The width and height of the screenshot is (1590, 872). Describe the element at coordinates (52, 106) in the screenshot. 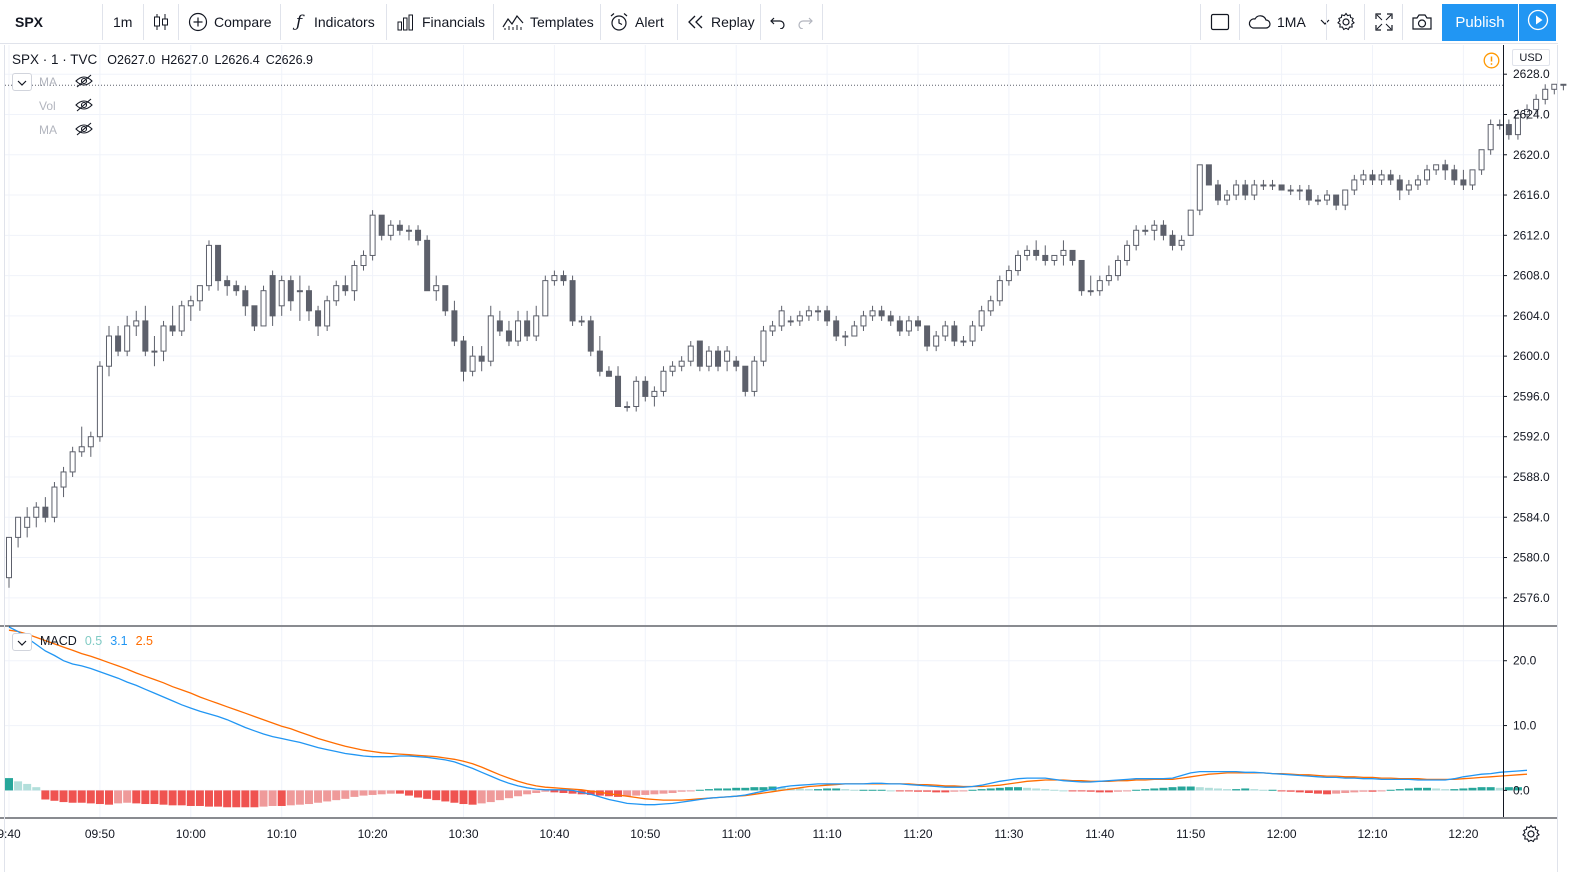

I see `indicator-vol: Vol` at that location.